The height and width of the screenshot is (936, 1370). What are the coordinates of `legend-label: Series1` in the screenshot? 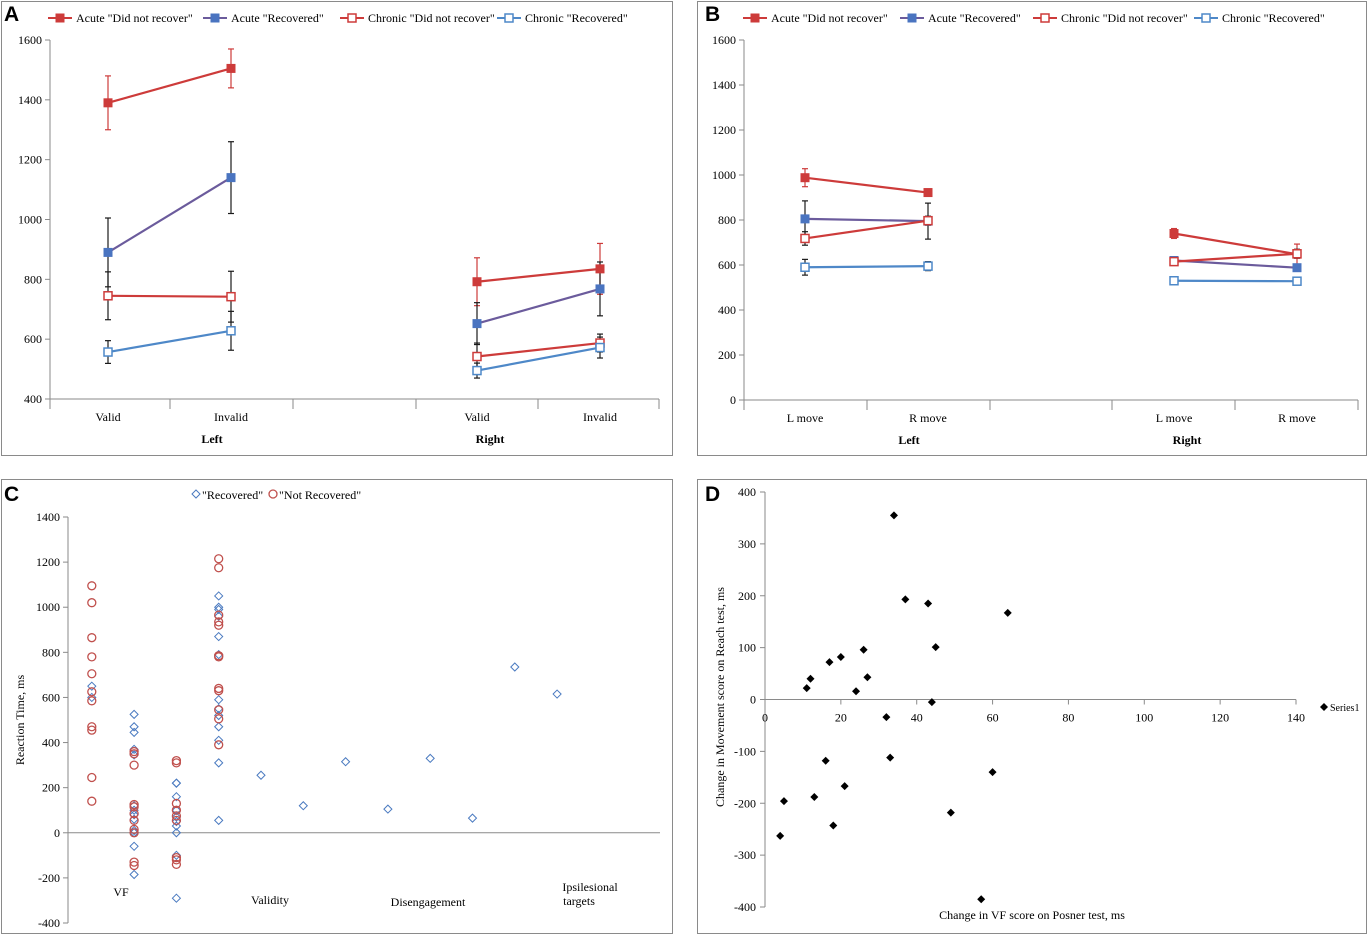 It's located at (1344, 708).